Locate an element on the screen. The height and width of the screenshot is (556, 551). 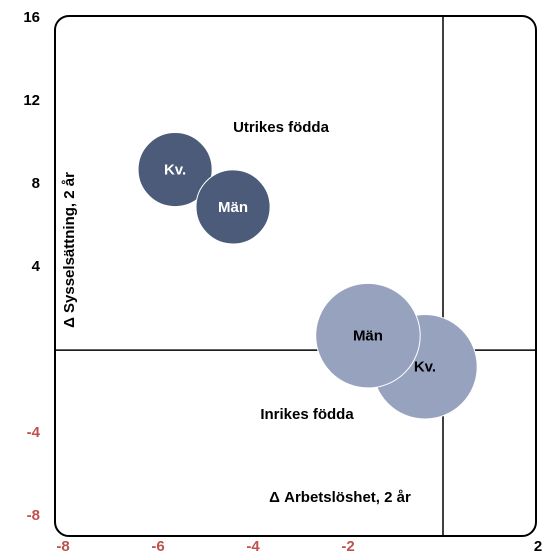
group-label: Inrikes födda is located at coordinates (307, 414).